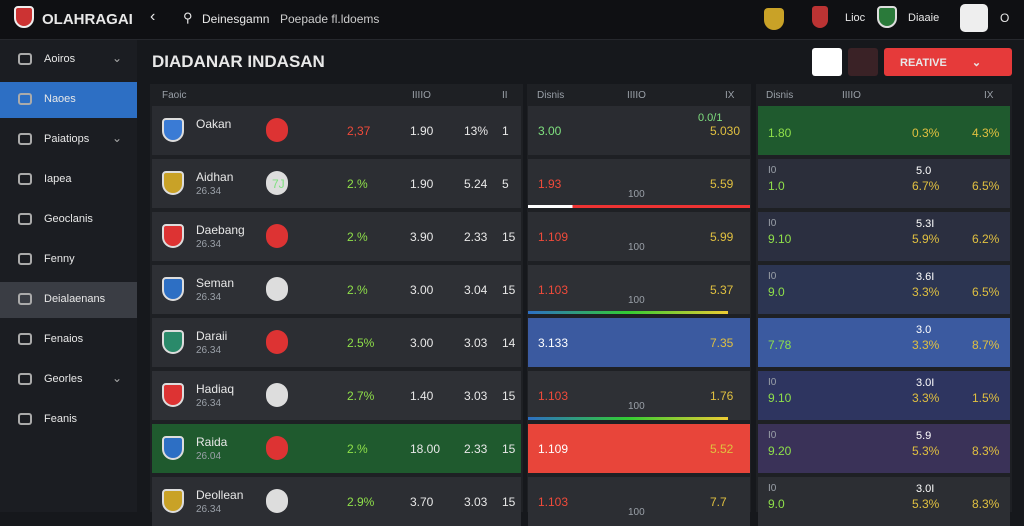 The width and height of the screenshot is (1024, 526). Describe the element at coordinates (718, 502) in the screenshot. I see `value: 7.7` at that location.